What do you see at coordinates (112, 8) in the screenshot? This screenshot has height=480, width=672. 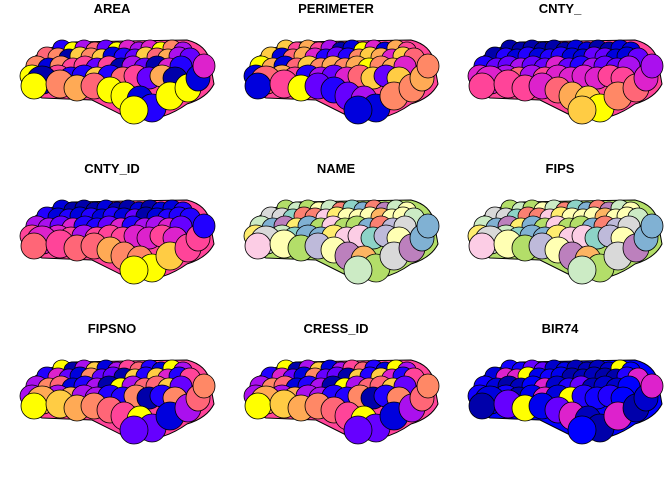 I see `panel-title-area: AREA` at bounding box center [112, 8].